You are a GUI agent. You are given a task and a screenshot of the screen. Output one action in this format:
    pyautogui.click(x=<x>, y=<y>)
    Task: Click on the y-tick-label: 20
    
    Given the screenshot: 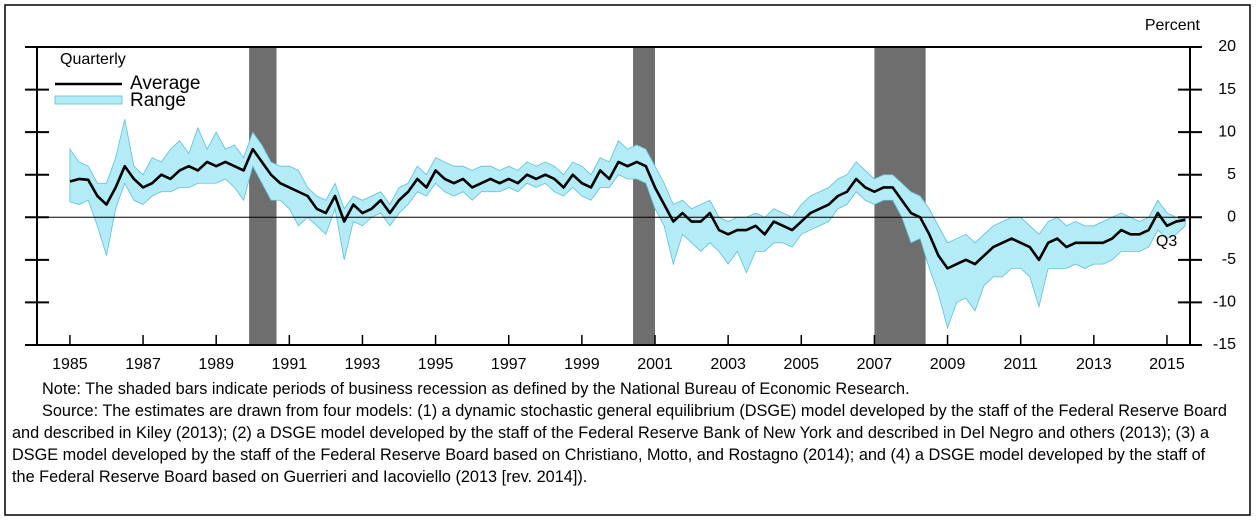 What is the action you would take?
    pyautogui.click(x=1227, y=46)
    